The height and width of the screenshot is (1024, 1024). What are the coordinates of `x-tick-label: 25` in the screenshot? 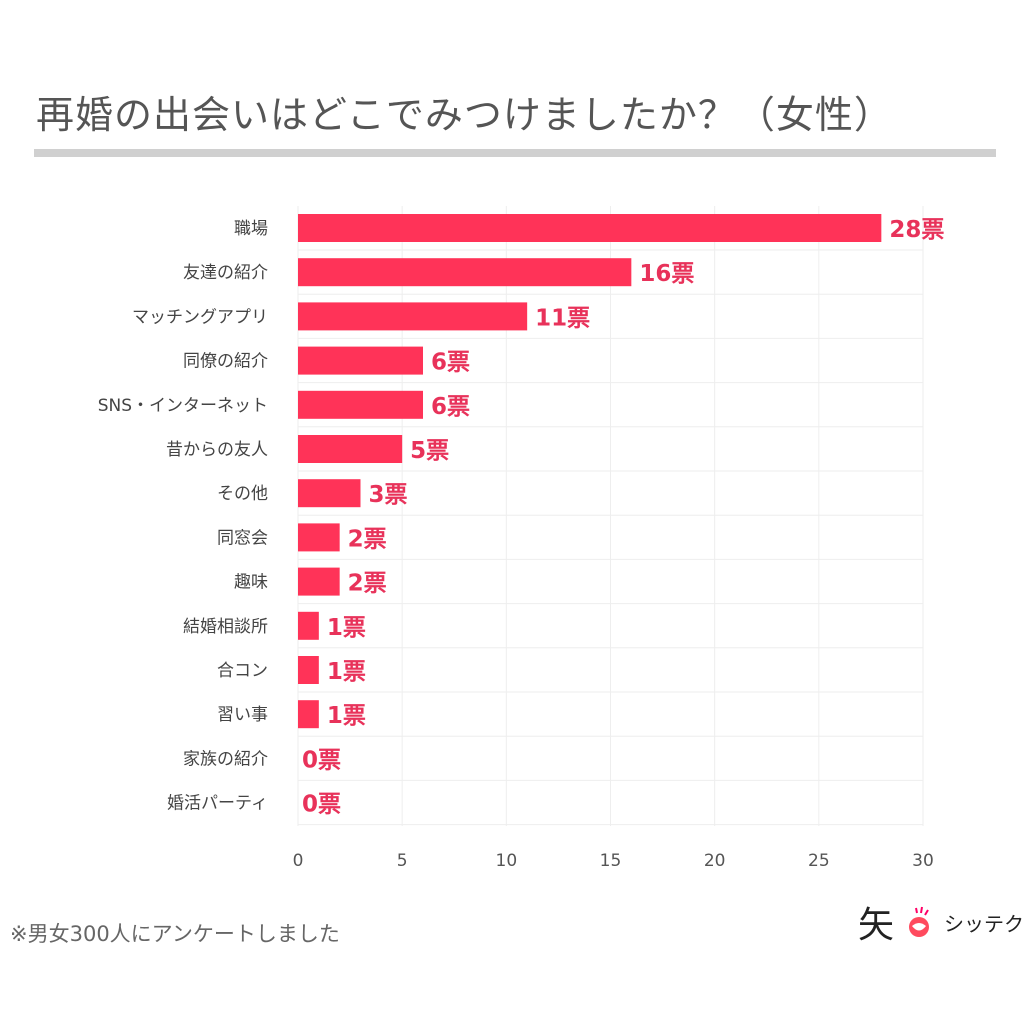 It's located at (819, 861).